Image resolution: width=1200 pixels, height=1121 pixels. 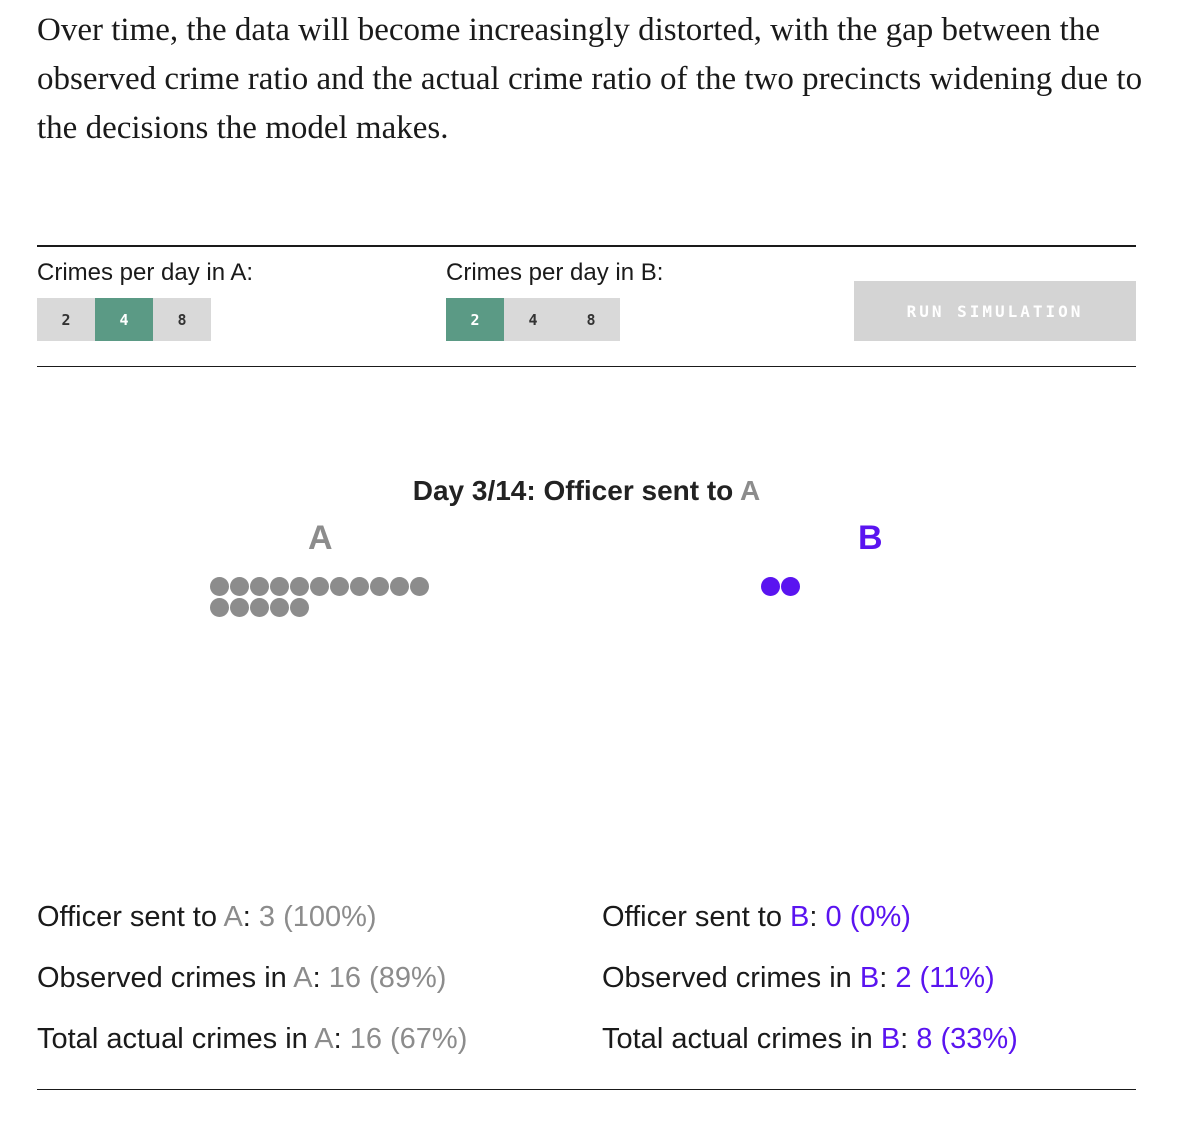 I want to click on total-crimes-a-precinct: A, so click(x=324, y=1039).